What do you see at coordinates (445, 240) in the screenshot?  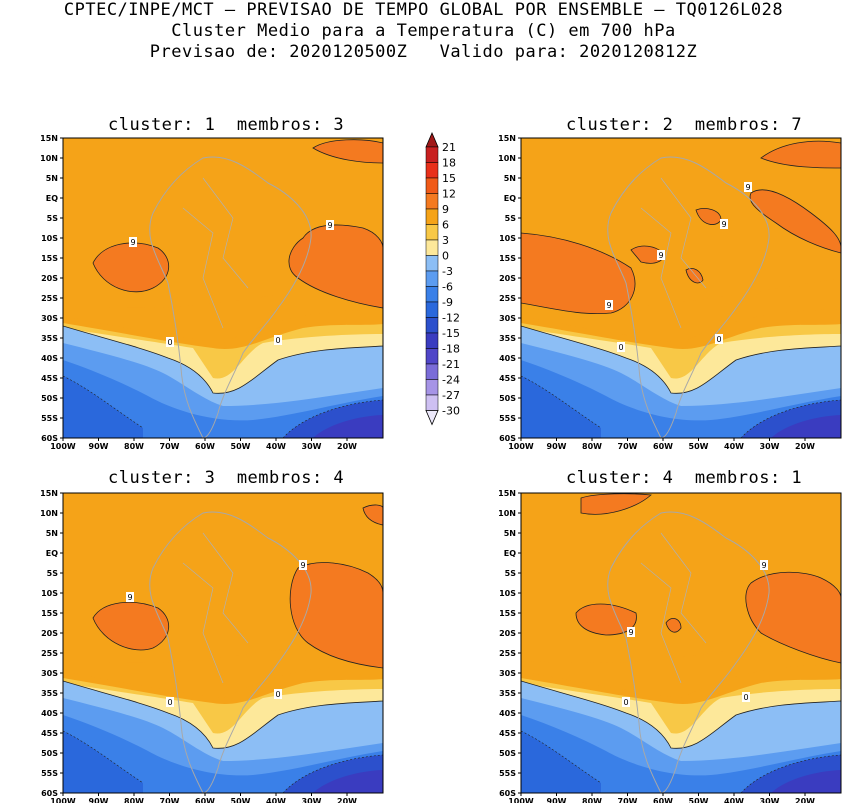 I see `colorbar-label: 3` at bounding box center [445, 240].